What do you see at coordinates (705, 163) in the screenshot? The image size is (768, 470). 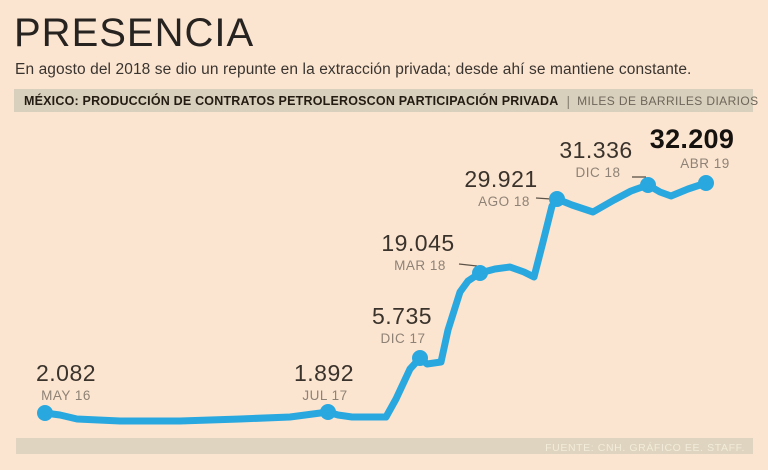 I see `point-date: ABR 19` at bounding box center [705, 163].